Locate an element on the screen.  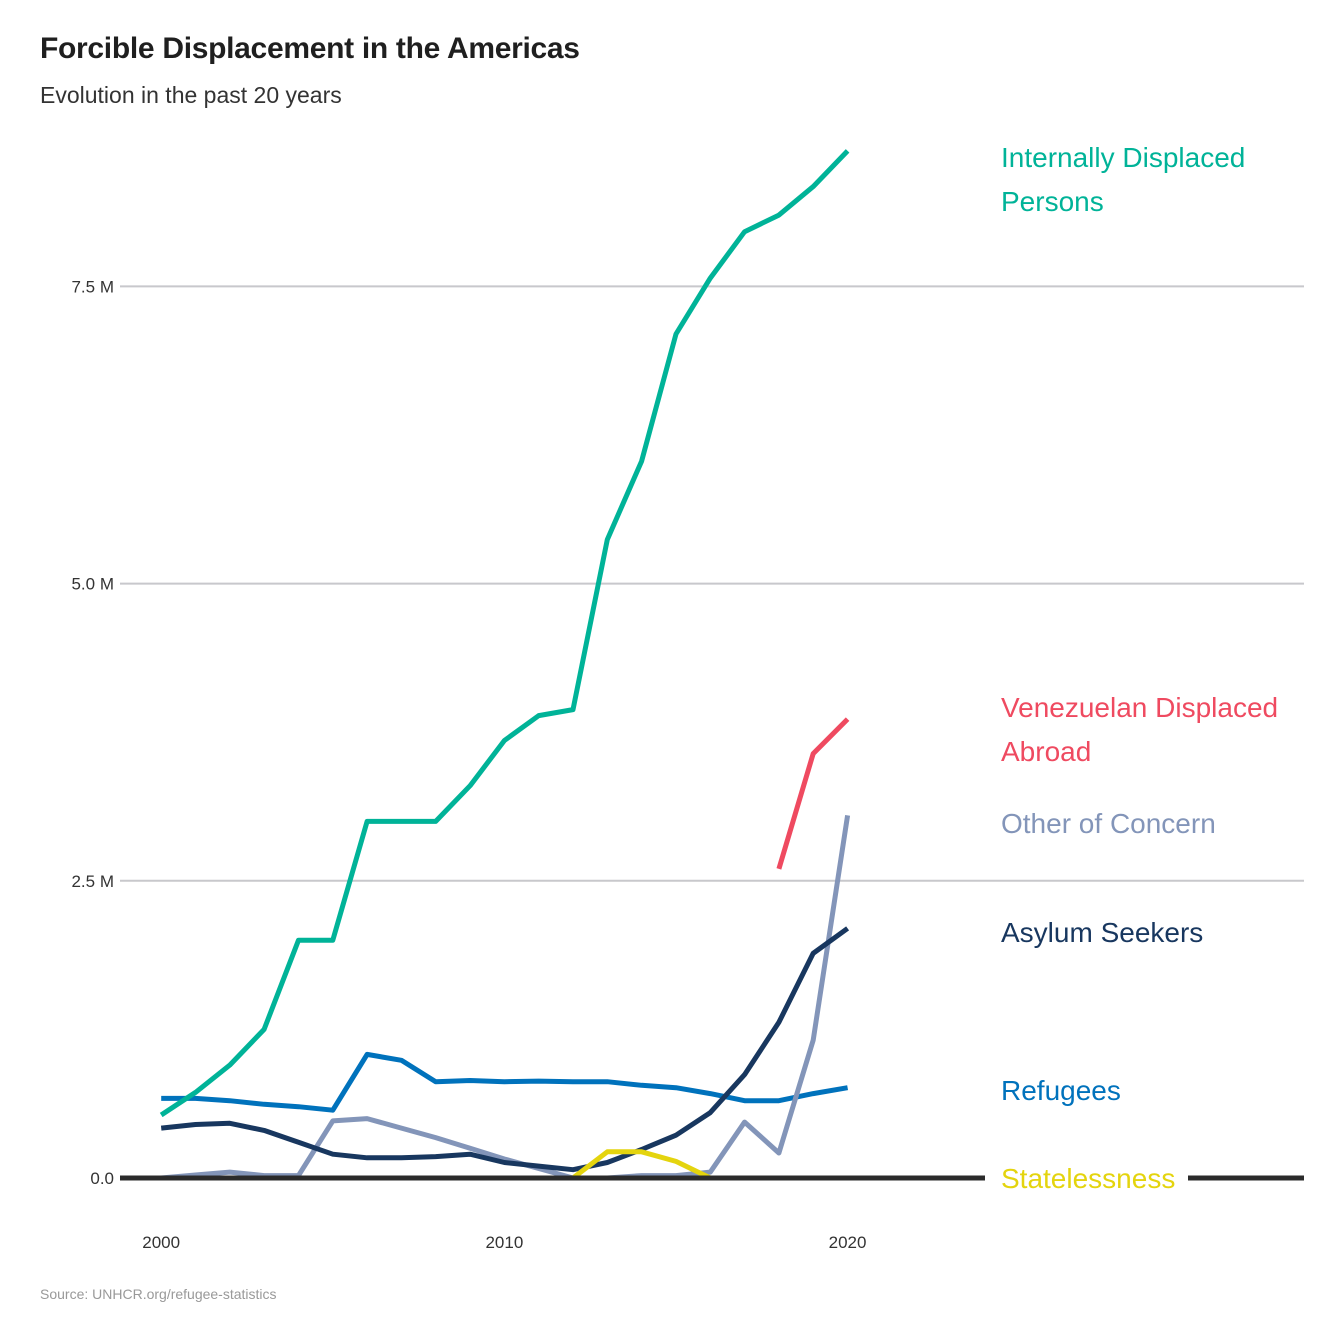
series-label: Statelessness is located at coordinates (1088, 1178).